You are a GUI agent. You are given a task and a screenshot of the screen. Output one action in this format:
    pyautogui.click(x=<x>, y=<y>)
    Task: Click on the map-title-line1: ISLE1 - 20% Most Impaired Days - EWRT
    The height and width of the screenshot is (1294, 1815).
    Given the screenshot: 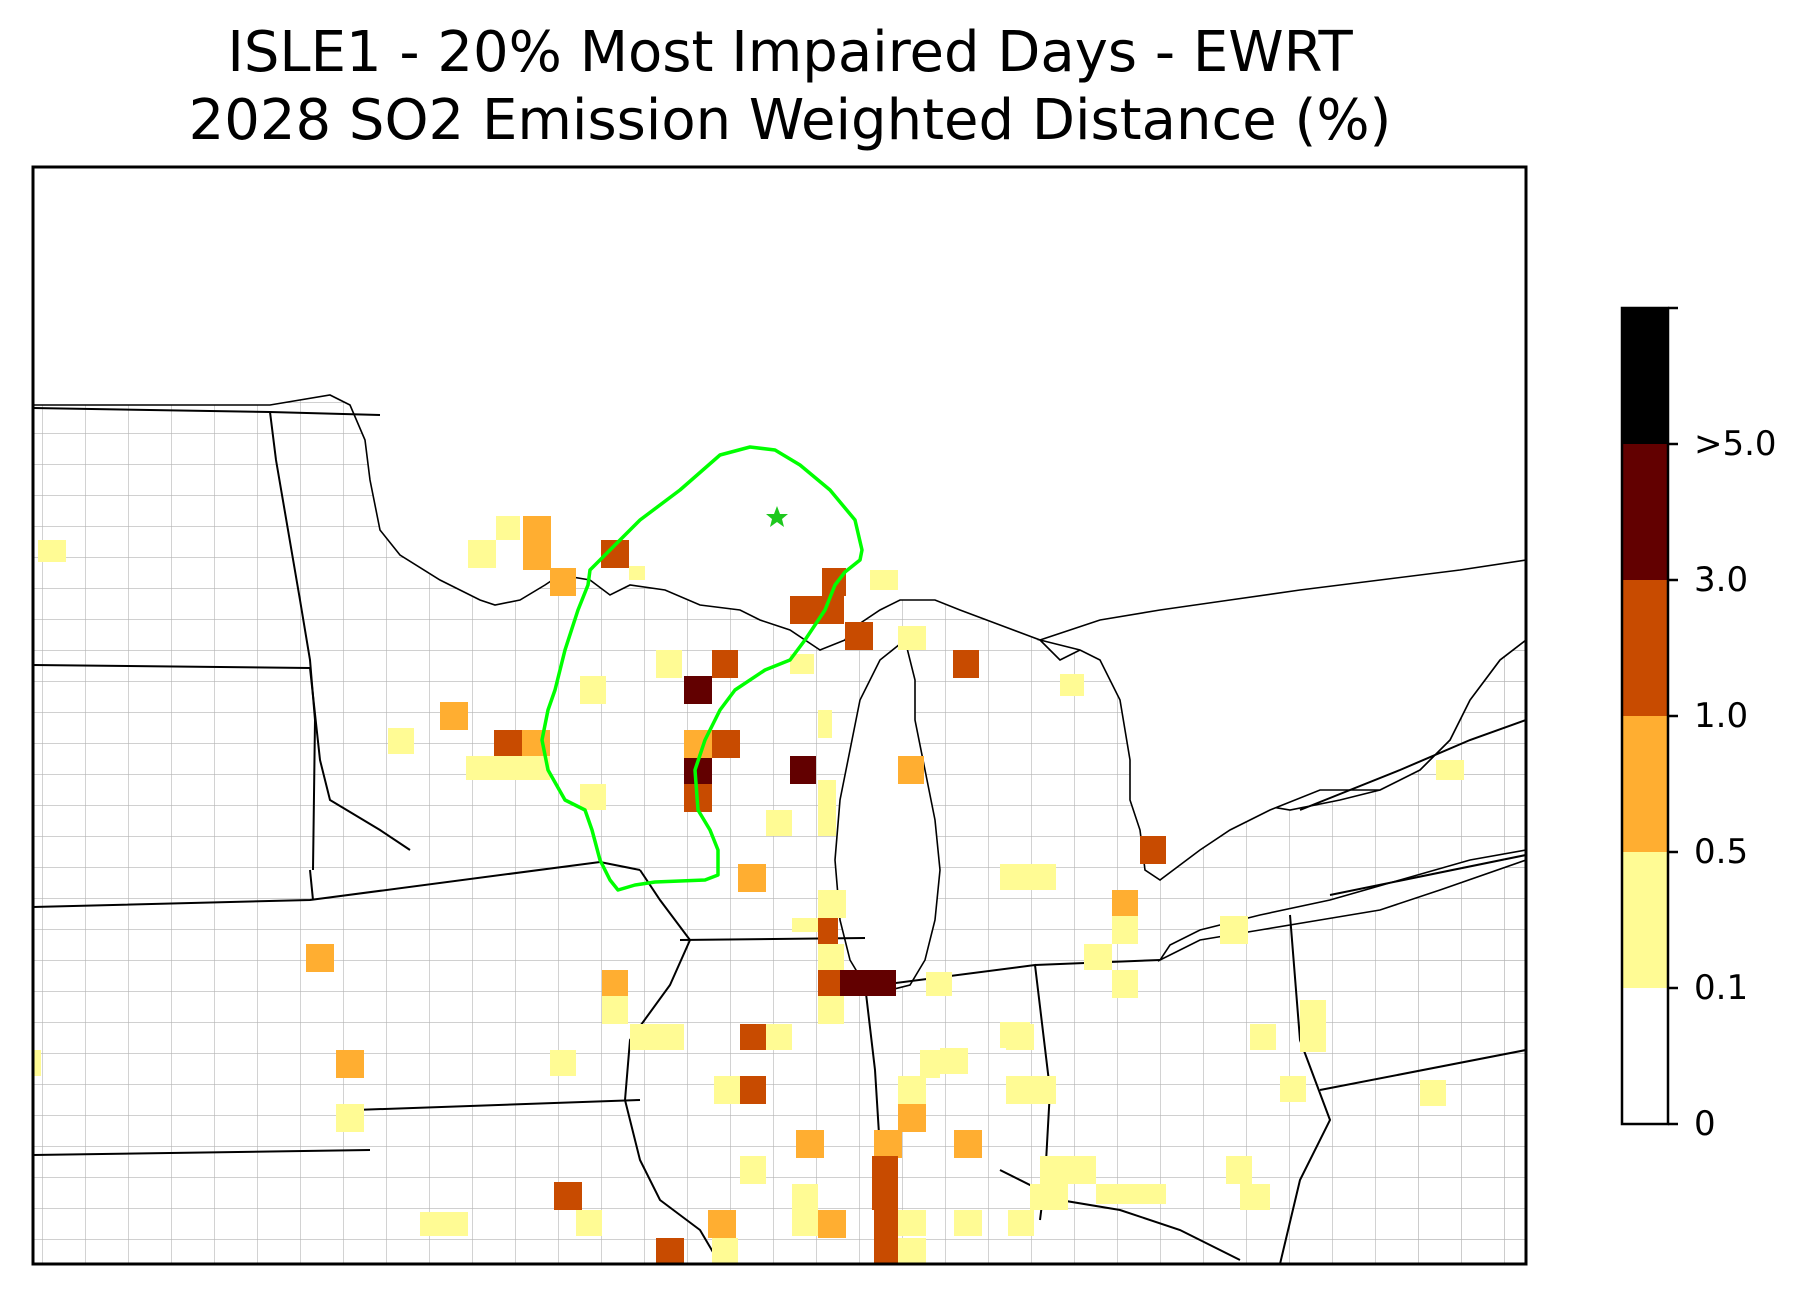 What is the action you would take?
    pyautogui.click(x=790, y=52)
    